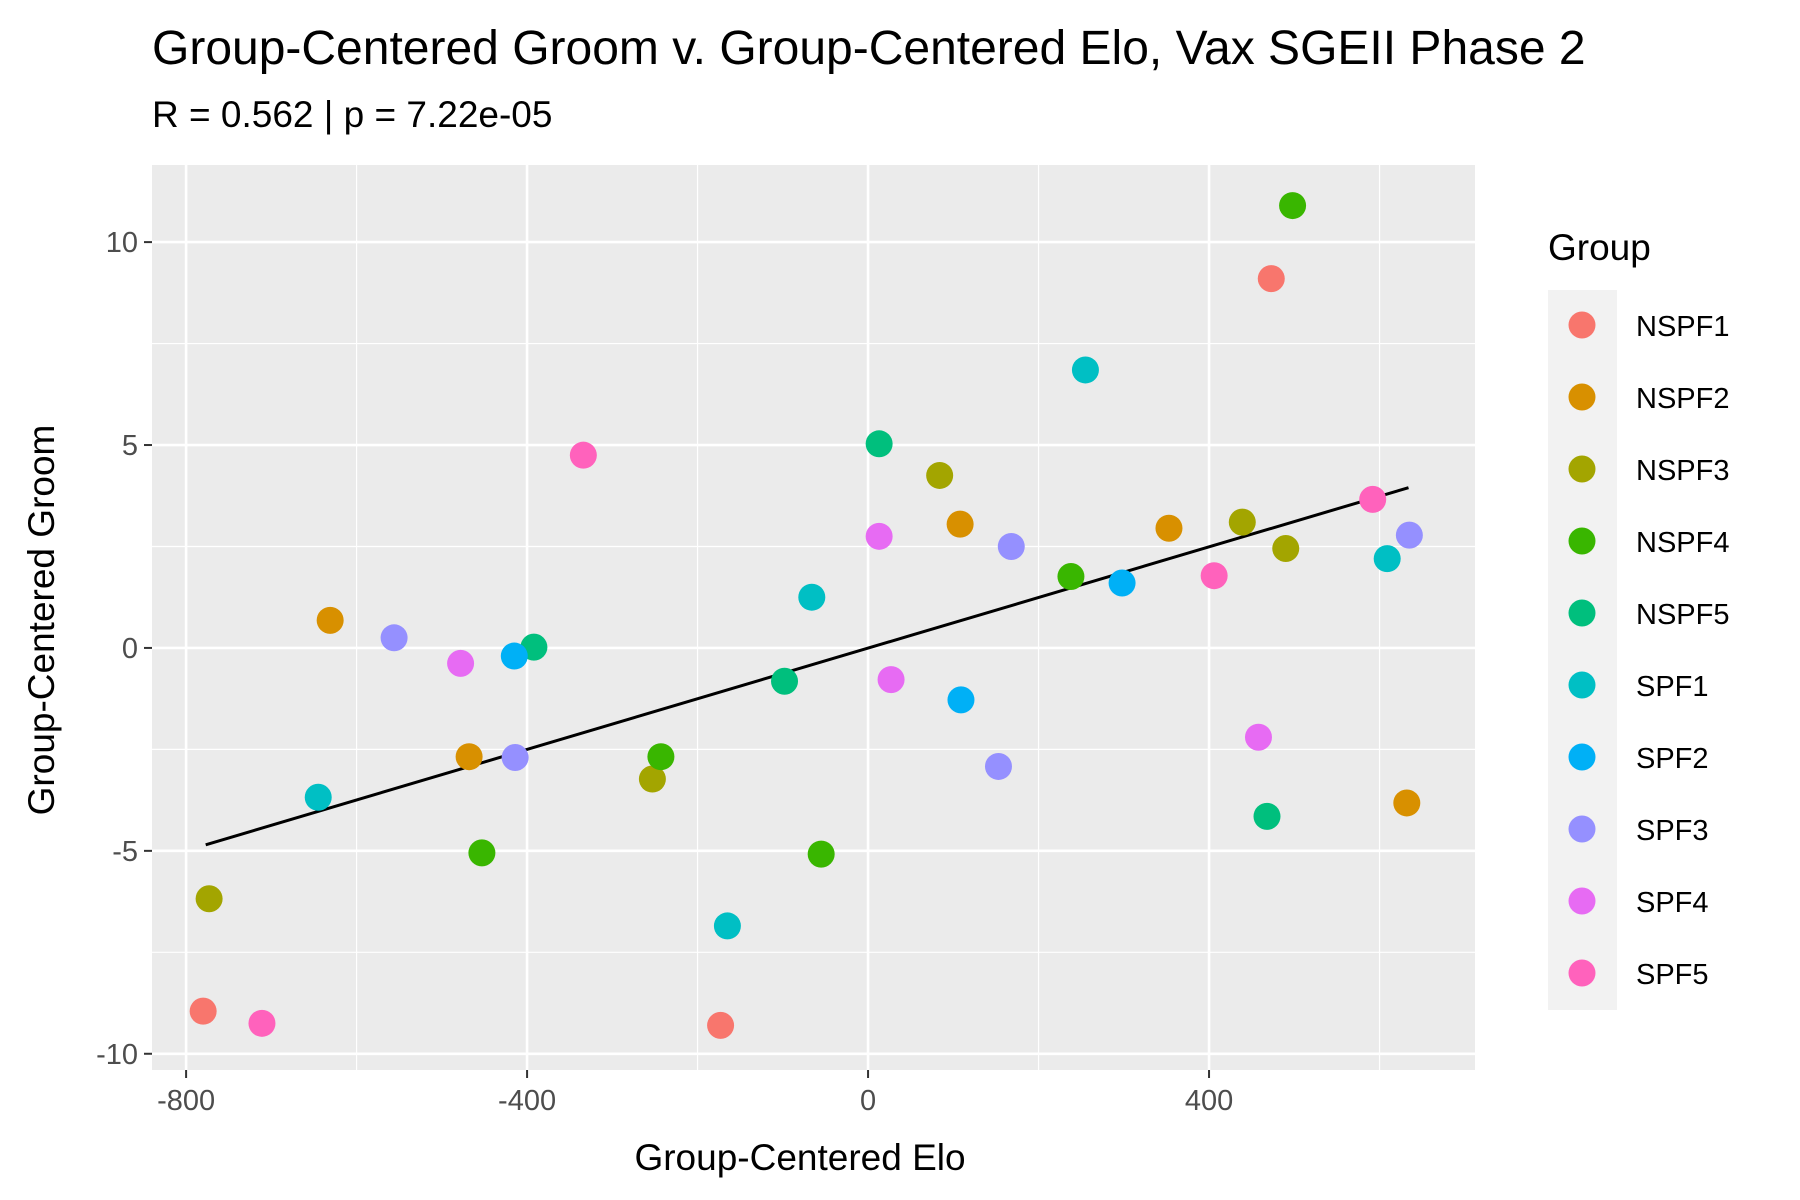 The image size is (1800, 1200). What do you see at coordinates (1672, 687) in the screenshot?
I see `legend-label: SPF1` at bounding box center [1672, 687].